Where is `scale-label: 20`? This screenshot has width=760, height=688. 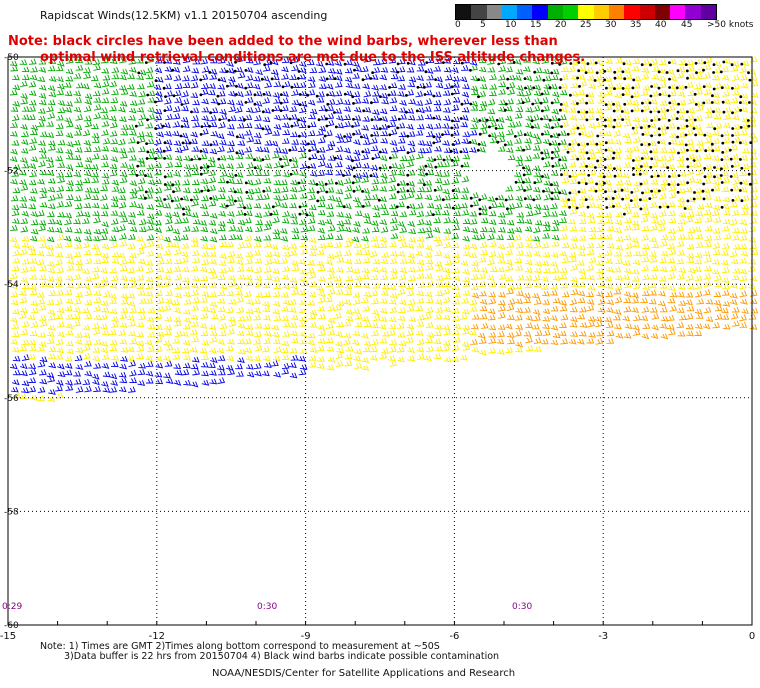
scale-label: 20 is located at coordinates (561, 25).